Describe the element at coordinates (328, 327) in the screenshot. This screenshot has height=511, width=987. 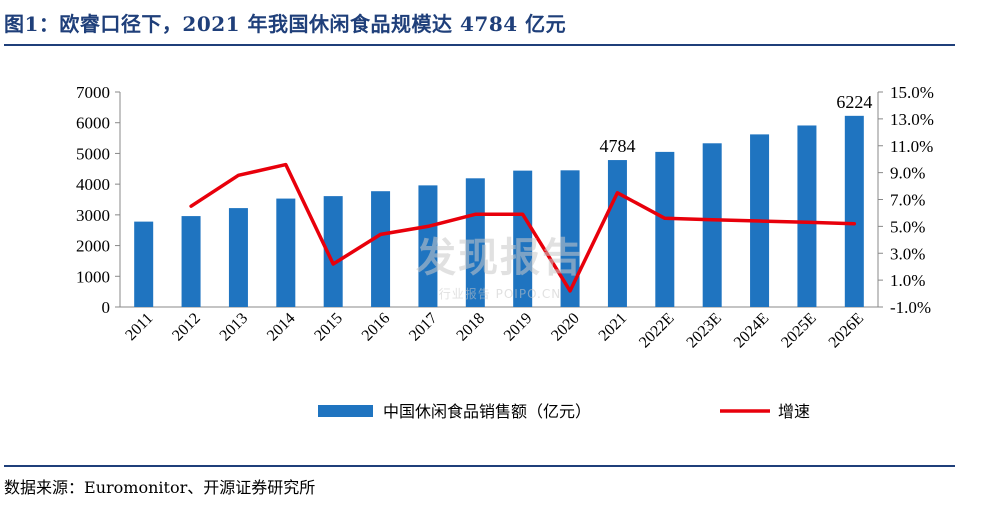
I see `x-tick-label: 2015` at that location.